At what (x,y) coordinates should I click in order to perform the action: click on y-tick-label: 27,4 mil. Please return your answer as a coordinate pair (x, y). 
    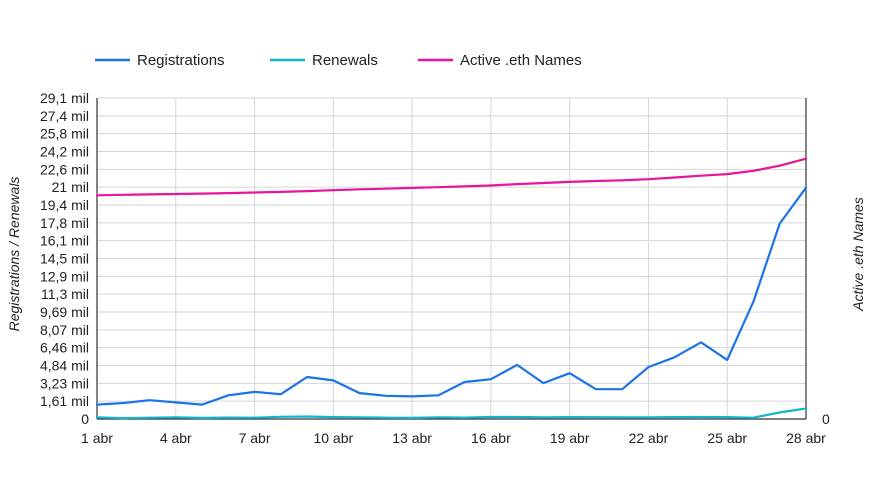
    Looking at the image, I should click on (64, 116).